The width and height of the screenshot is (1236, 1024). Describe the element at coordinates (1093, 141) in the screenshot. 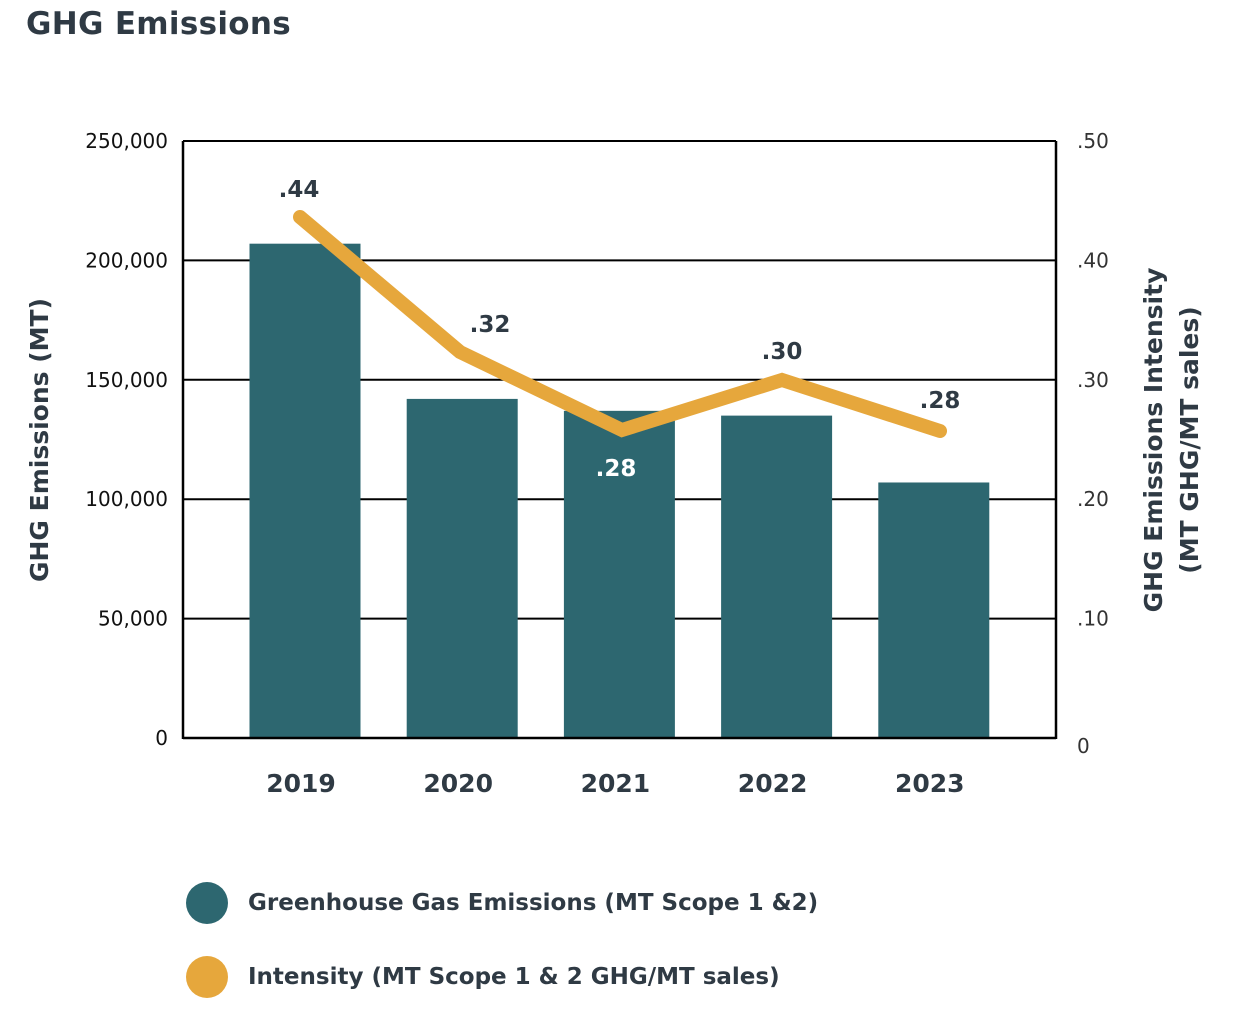

I see `right-tick-label: .50` at that location.